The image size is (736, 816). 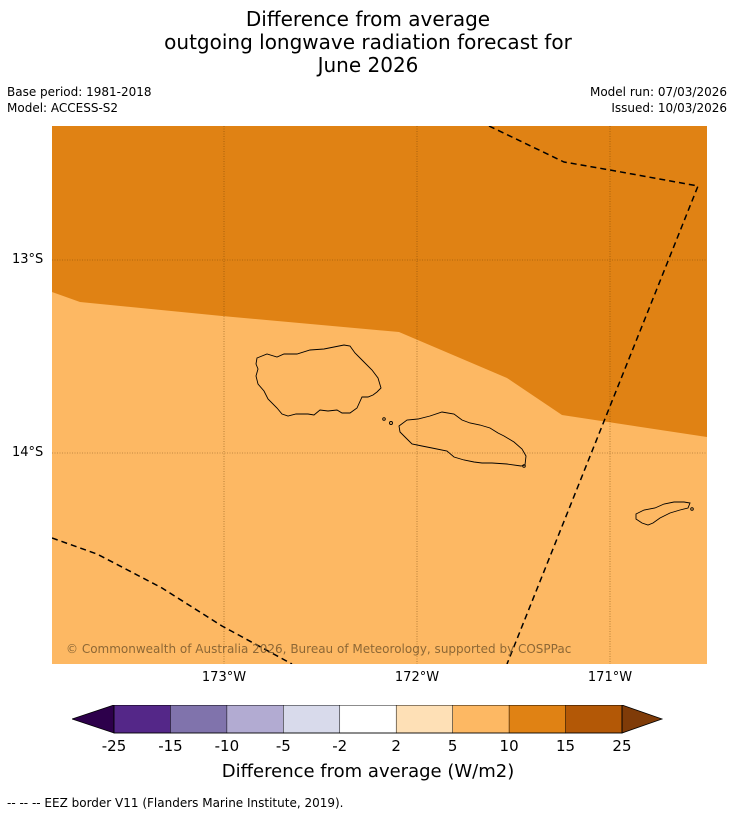 What do you see at coordinates (622, 746) in the screenshot?
I see `colorbar-tick-label: 25` at bounding box center [622, 746].